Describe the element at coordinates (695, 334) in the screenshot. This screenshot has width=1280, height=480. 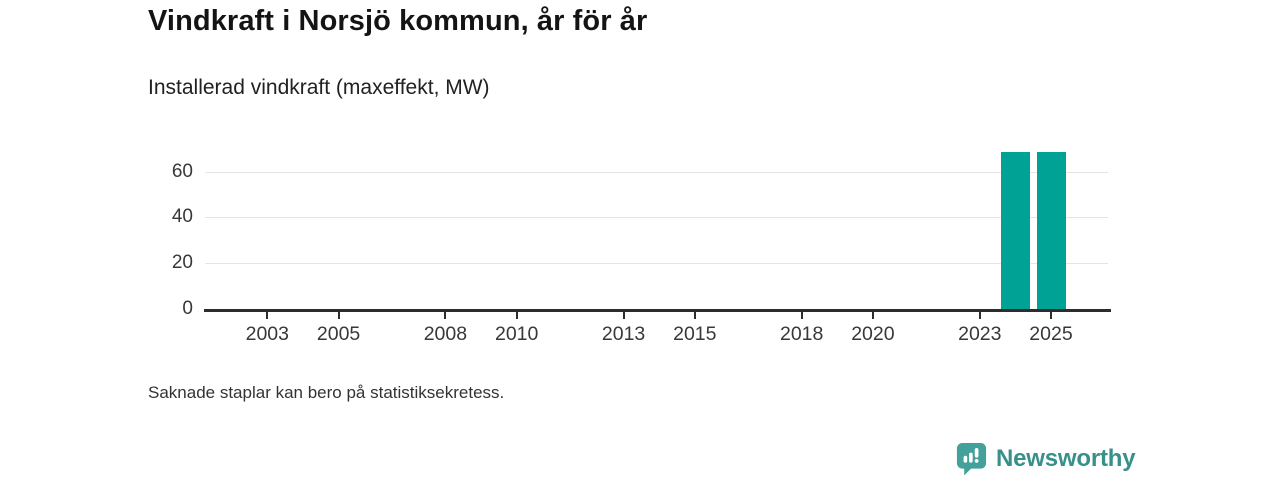
I see `x-tick-label-2015: 2015` at that location.